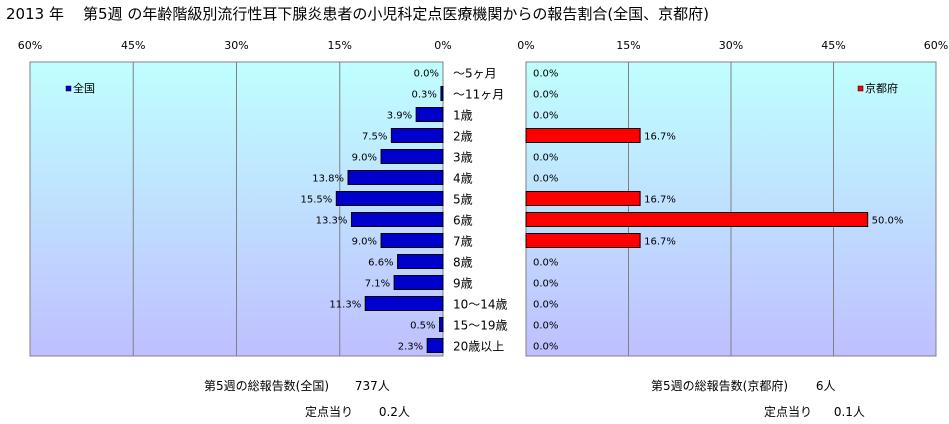 The height and width of the screenshot is (424, 949). I want to click on national-data-label: 7.1%, so click(377, 284).